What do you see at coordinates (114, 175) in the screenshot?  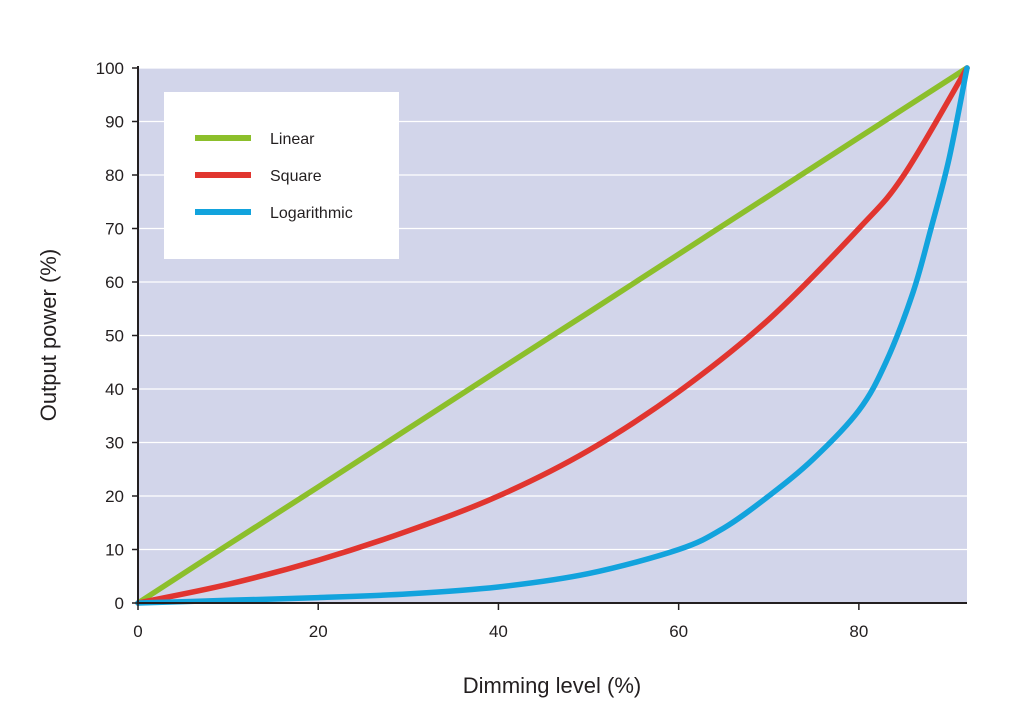 I see `y-tick-label: 80` at bounding box center [114, 175].